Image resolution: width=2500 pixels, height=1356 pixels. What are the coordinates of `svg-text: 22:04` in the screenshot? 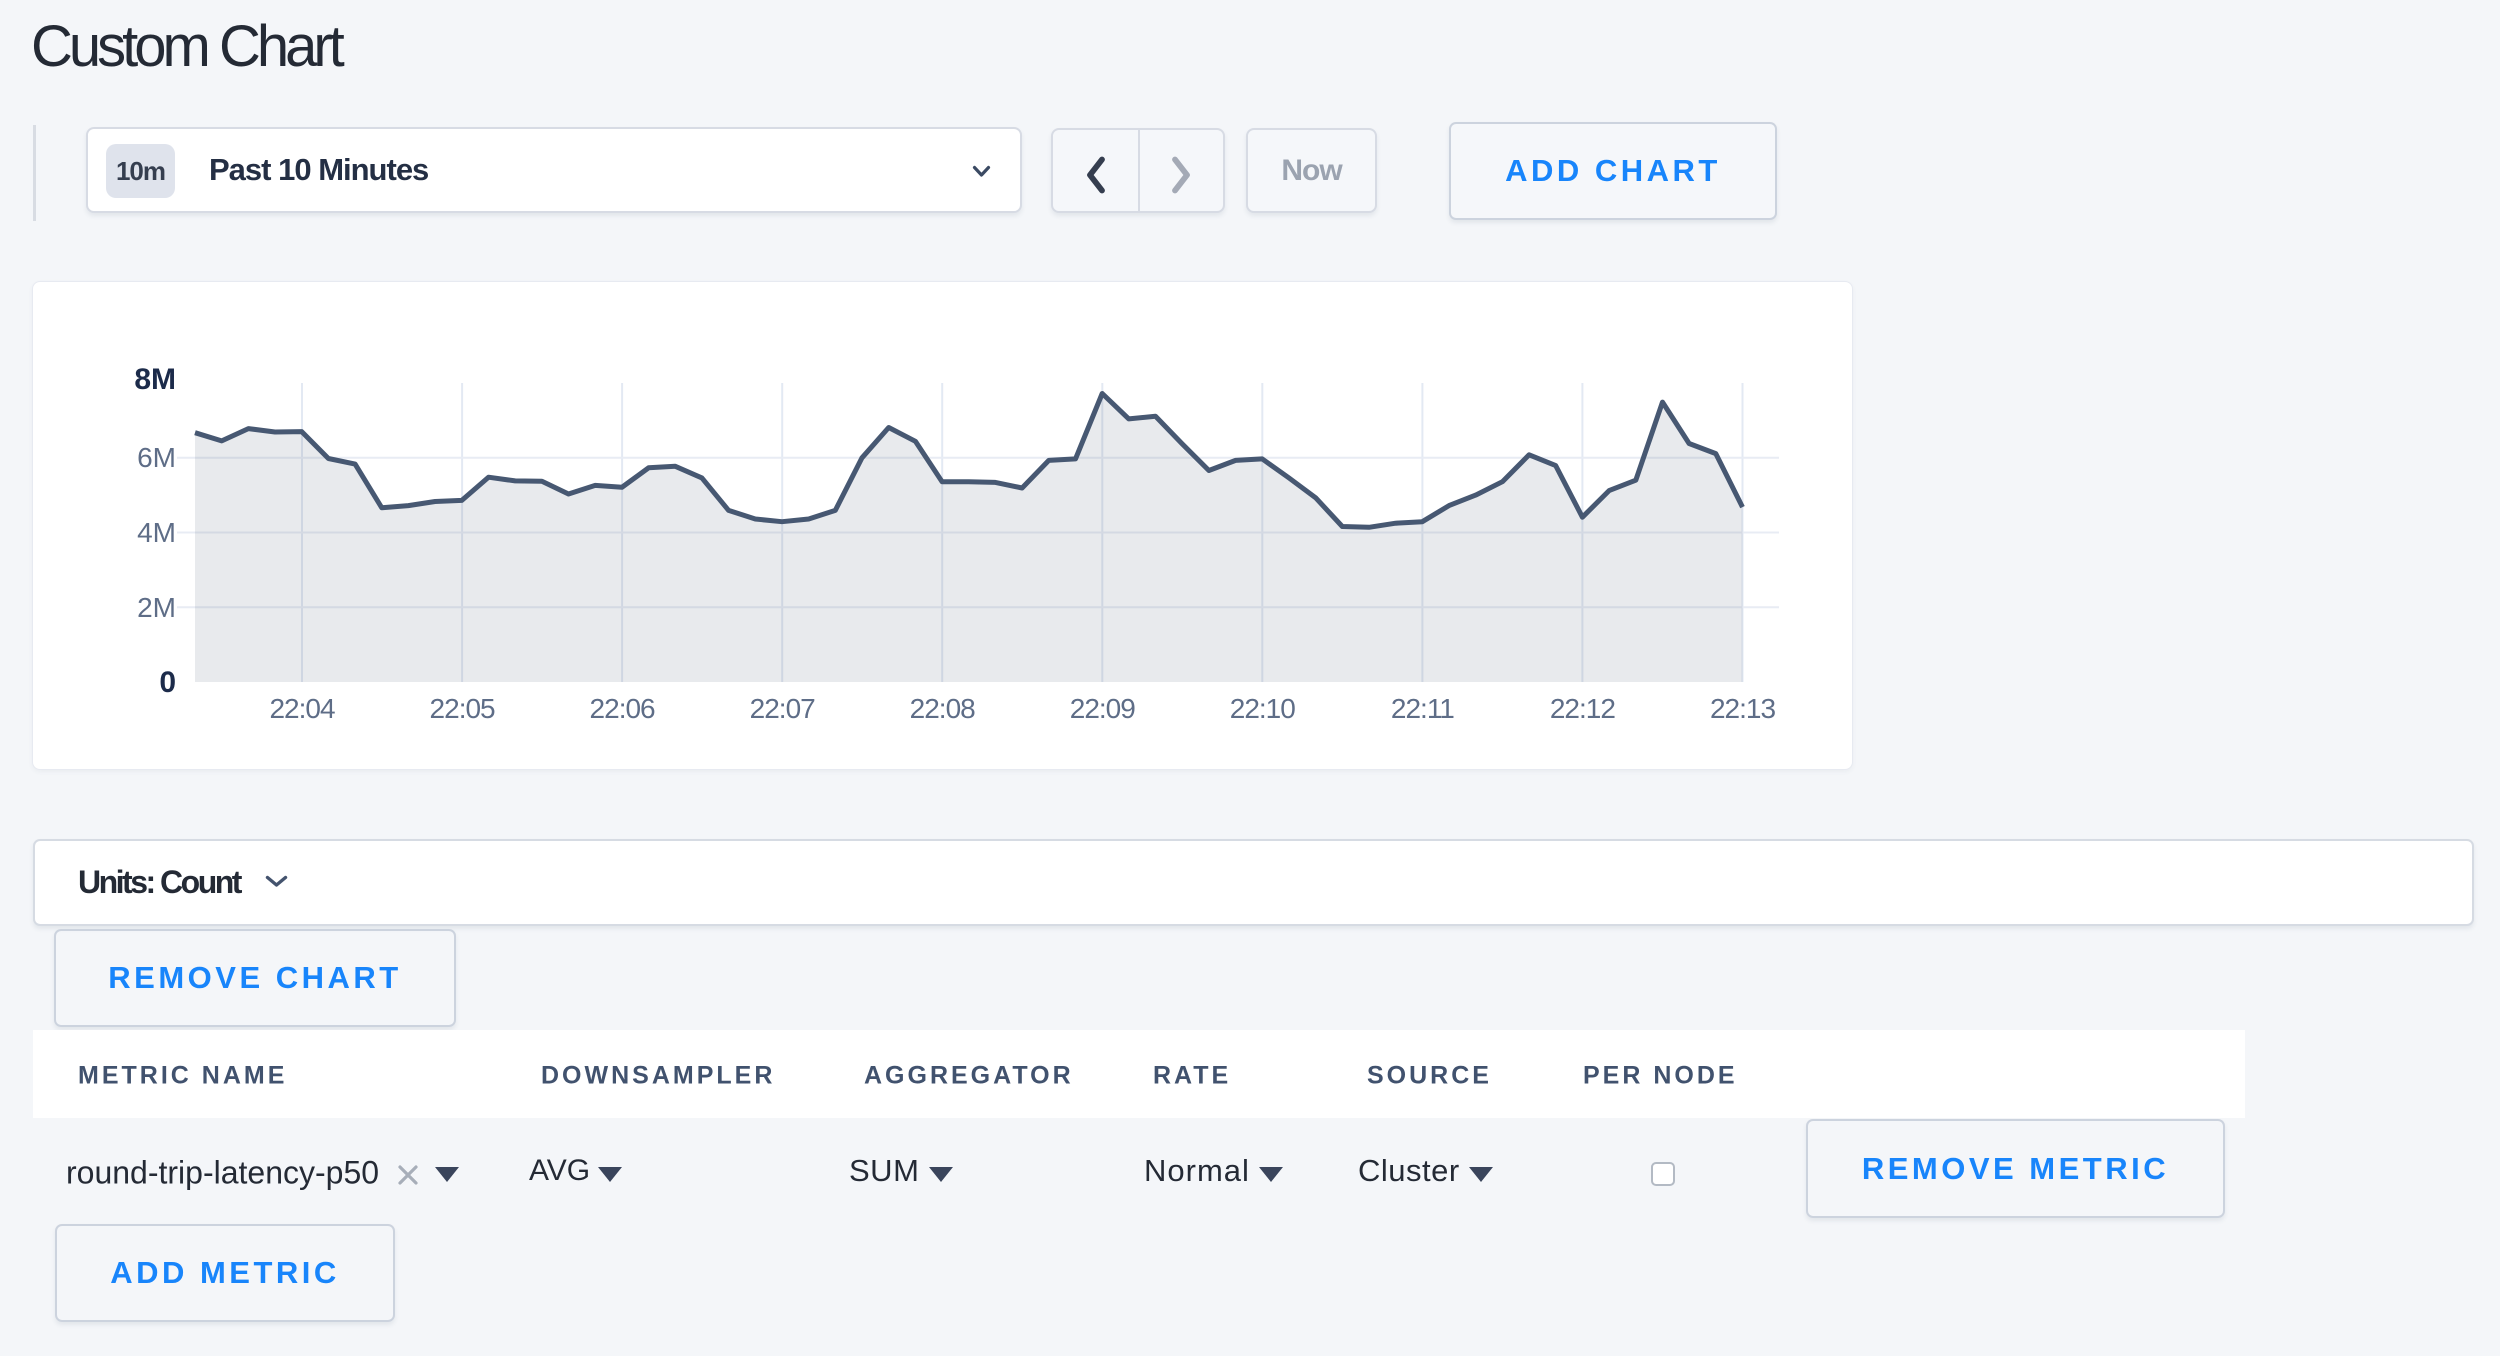 It's located at (301, 708).